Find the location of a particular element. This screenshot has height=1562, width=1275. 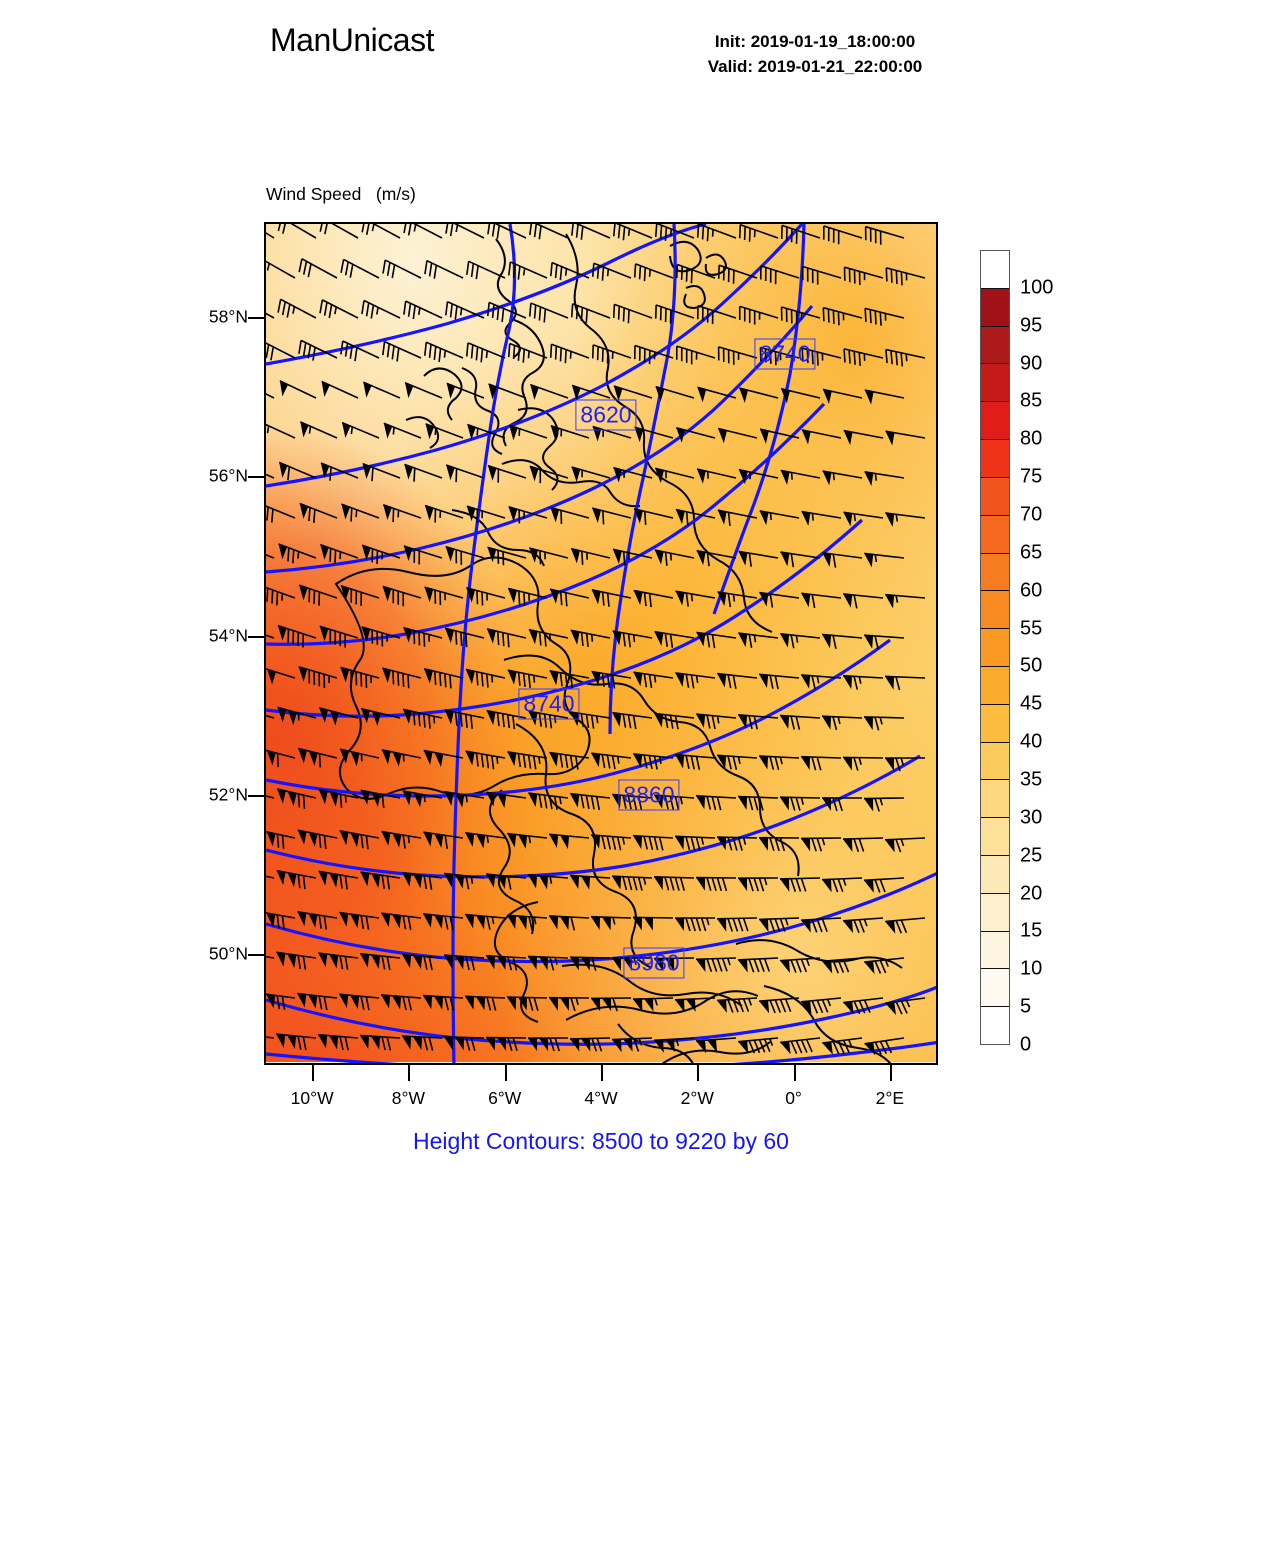

contour-value-label: 8860 is located at coordinates (649, 795).